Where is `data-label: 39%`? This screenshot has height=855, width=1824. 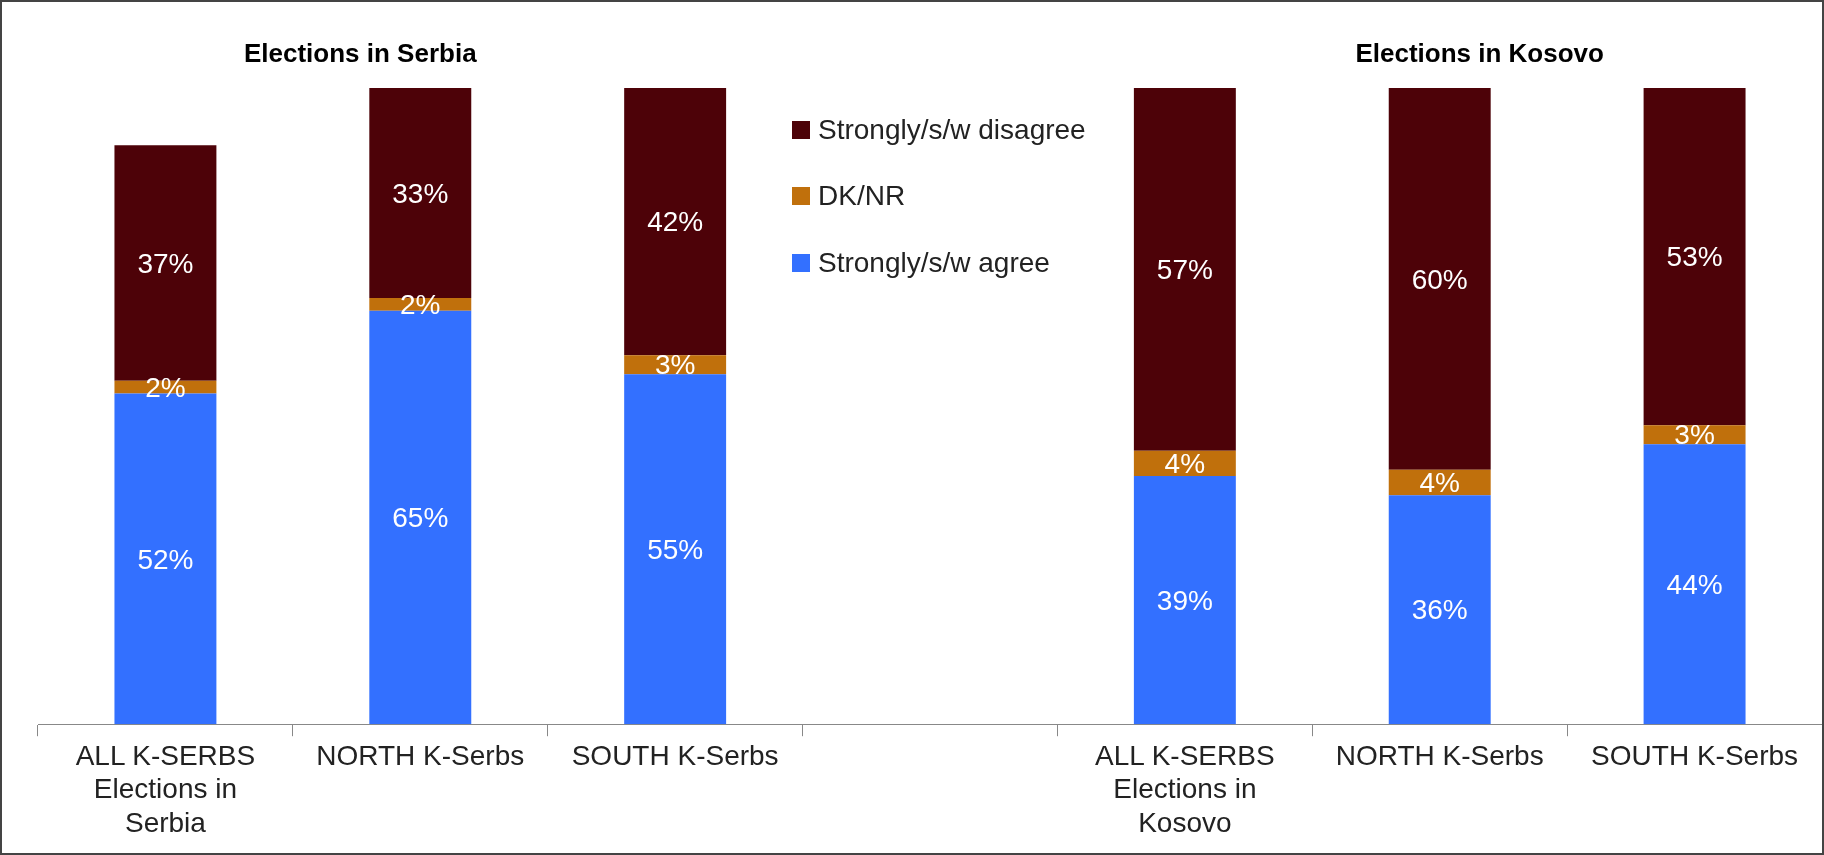
data-label: 39% is located at coordinates (1184, 600).